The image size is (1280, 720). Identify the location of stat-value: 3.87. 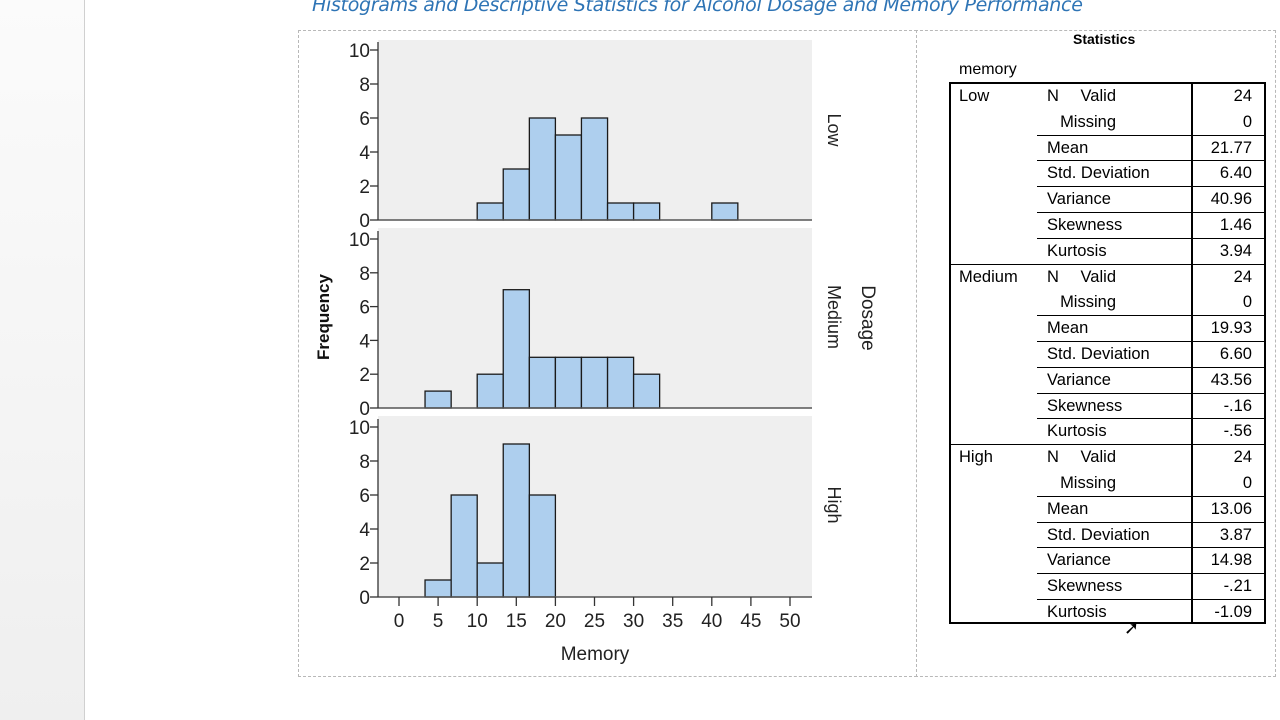
(1235, 534).